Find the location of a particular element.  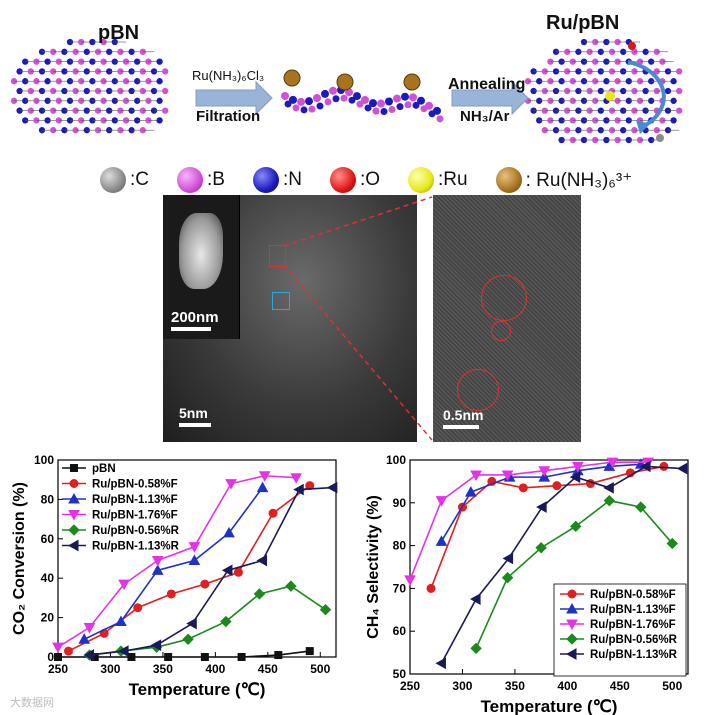

ru-pbn-lattice-illustration is located at coordinates (603, 91).